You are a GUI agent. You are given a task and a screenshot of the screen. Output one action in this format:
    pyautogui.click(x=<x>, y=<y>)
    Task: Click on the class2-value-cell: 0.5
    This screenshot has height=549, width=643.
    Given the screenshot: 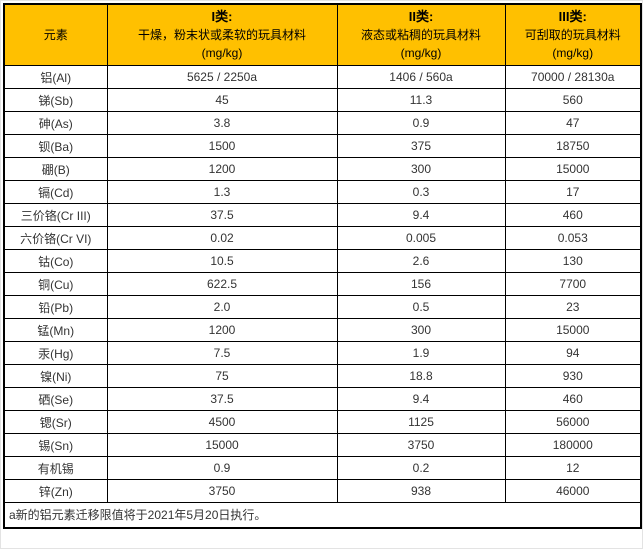 What is the action you would take?
    pyautogui.click(x=421, y=307)
    